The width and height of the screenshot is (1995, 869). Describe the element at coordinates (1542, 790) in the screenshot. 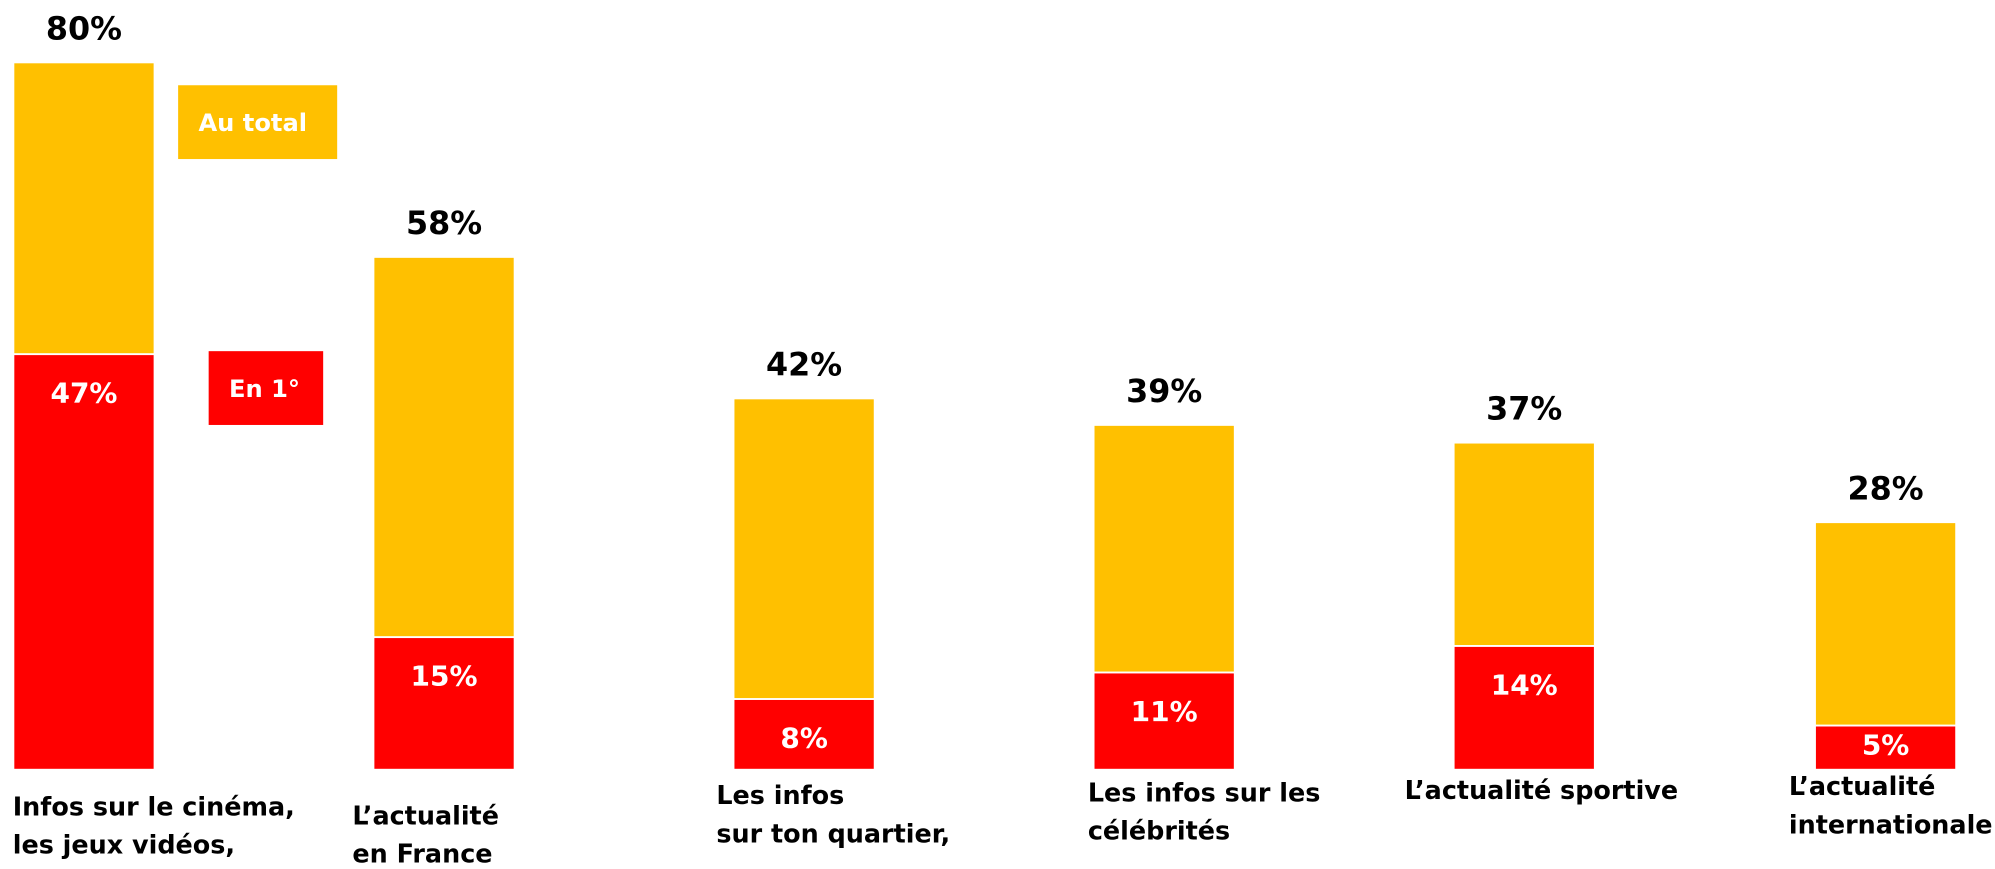

I see `category-label: L’actualité sportive` at that location.